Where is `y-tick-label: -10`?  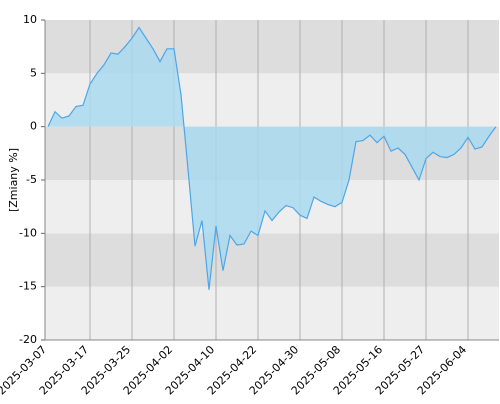
y-tick-label: -10 is located at coordinates (28, 232).